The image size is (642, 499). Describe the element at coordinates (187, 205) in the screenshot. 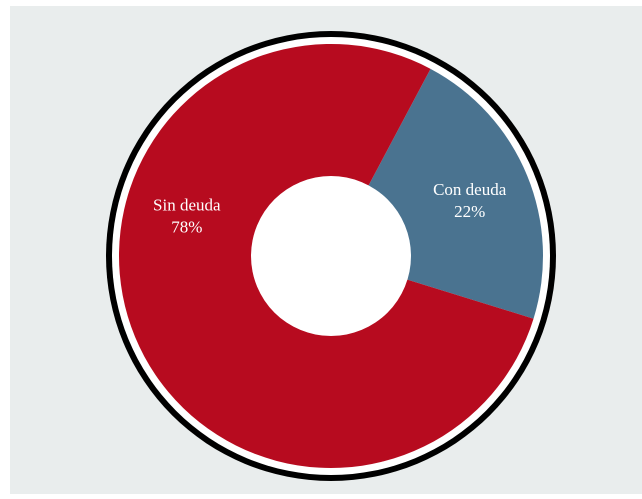

I see `slice-label-sin-deuda: Sin deuda` at that location.